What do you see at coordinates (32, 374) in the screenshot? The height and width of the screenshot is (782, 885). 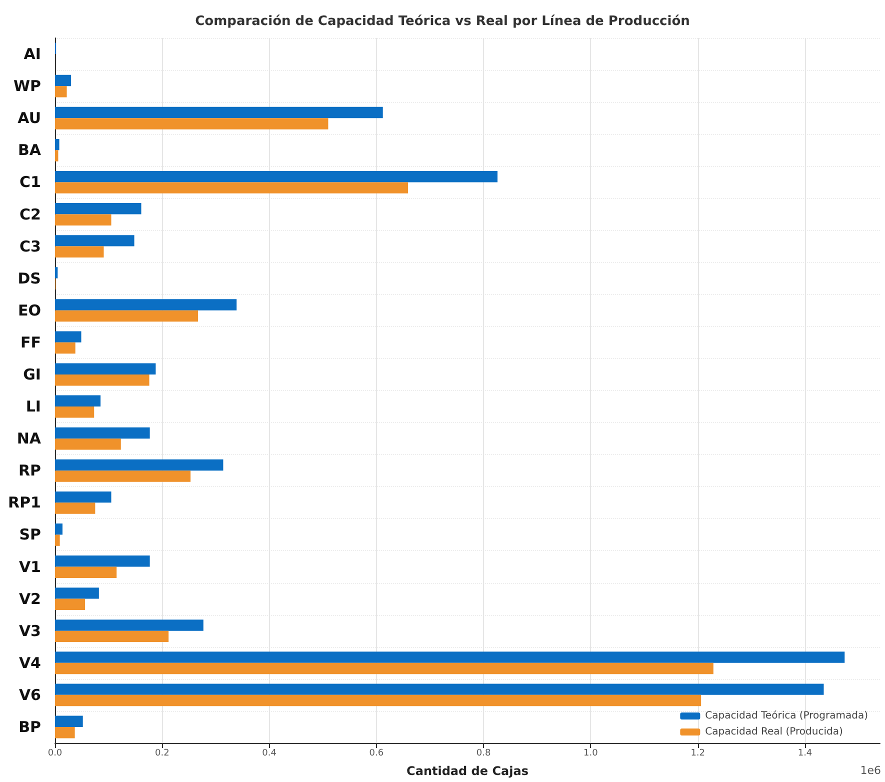 I see `y-tick-label: GI` at bounding box center [32, 374].